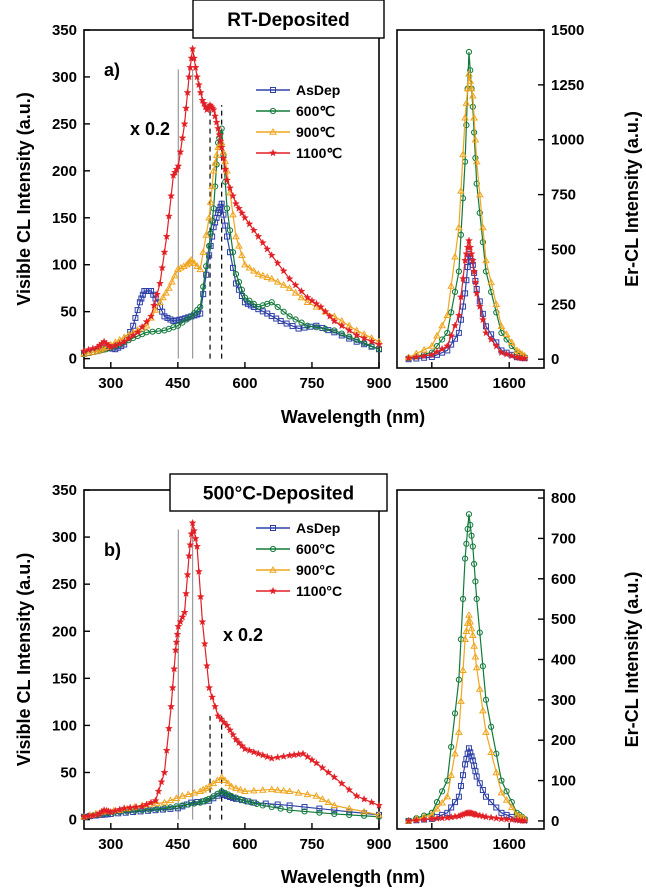 Image resolution: width=646 pixels, height=893 pixels. What do you see at coordinates (24, 659) in the screenshot?
I see `visible-ylabel-b: Visible CL Intensity (a.u.)` at bounding box center [24, 659].